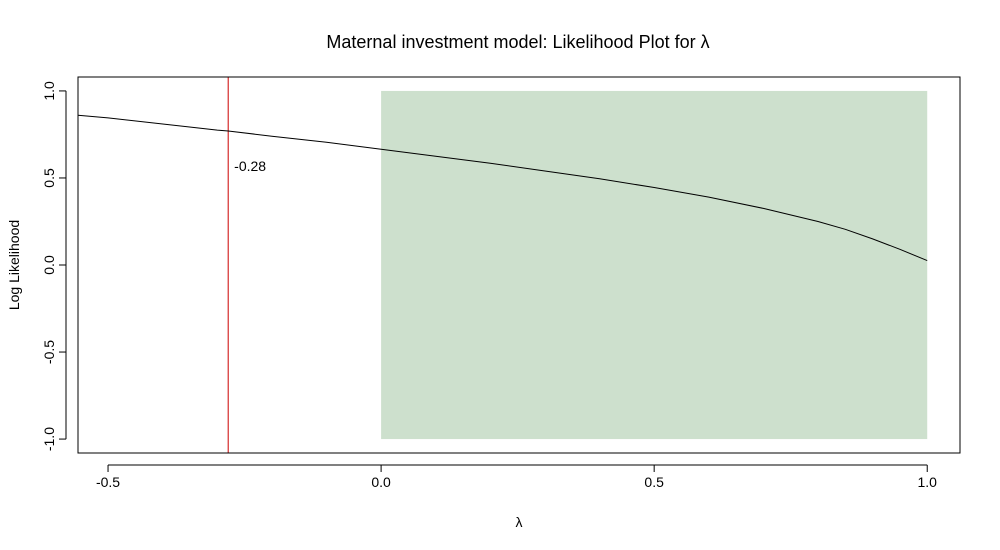 The width and height of the screenshot is (1000, 550). What do you see at coordinates (14, 265) in the screenshot?
I see `y-axis-label: Log Likelihood` at bounding box center [14, 265].